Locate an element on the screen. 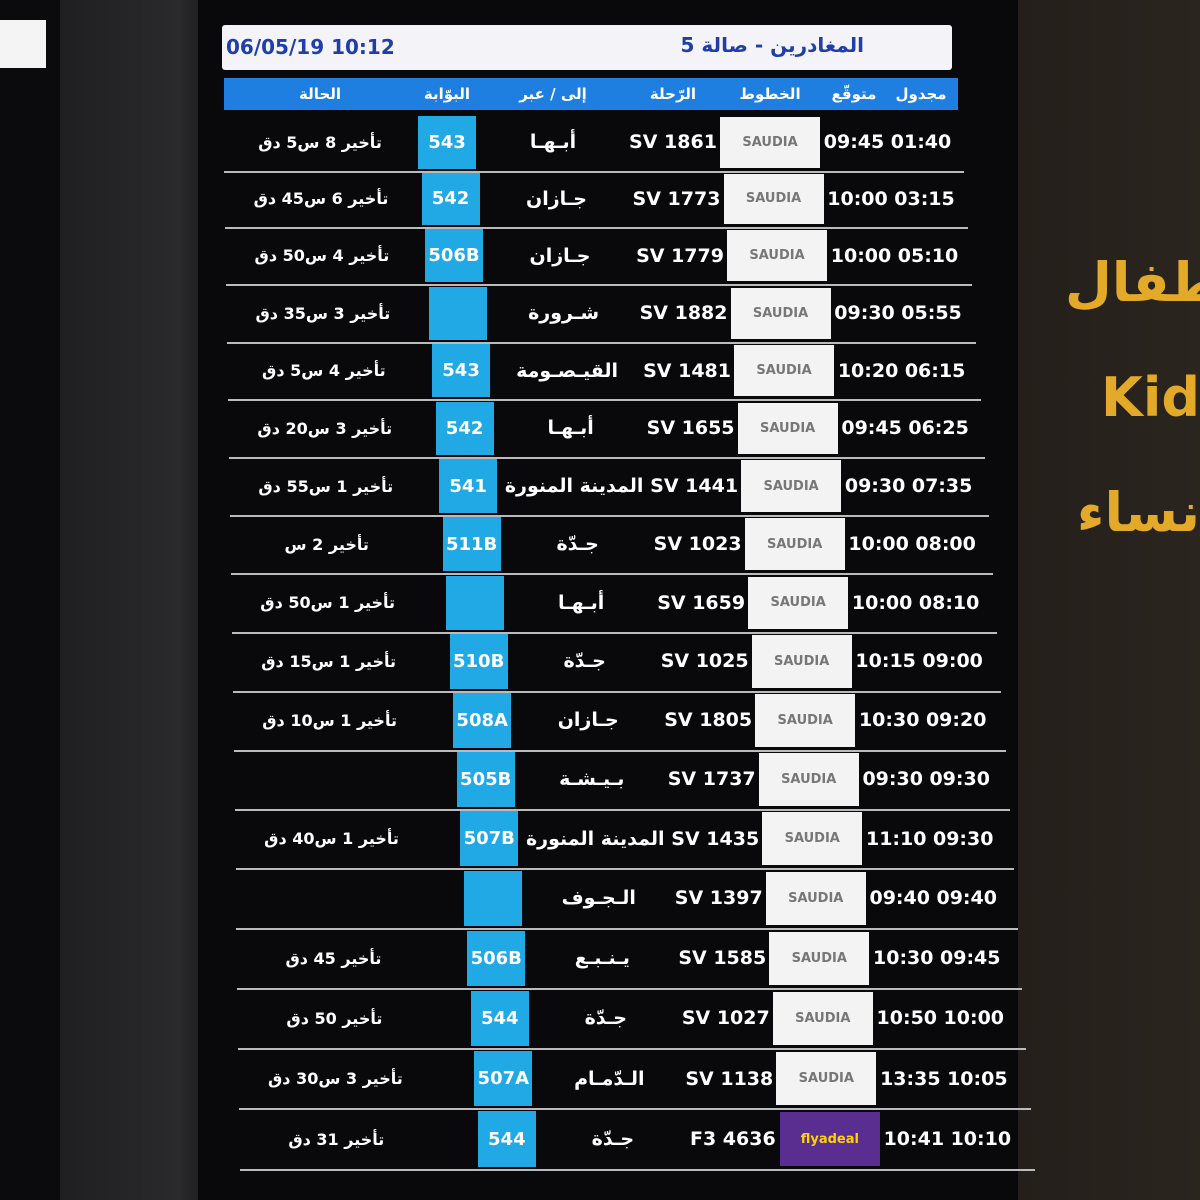 The width and height of the screenshot is (1200, 1200). cell-status: تأخير 8 س5 دق is located at coordinates (320, 142).